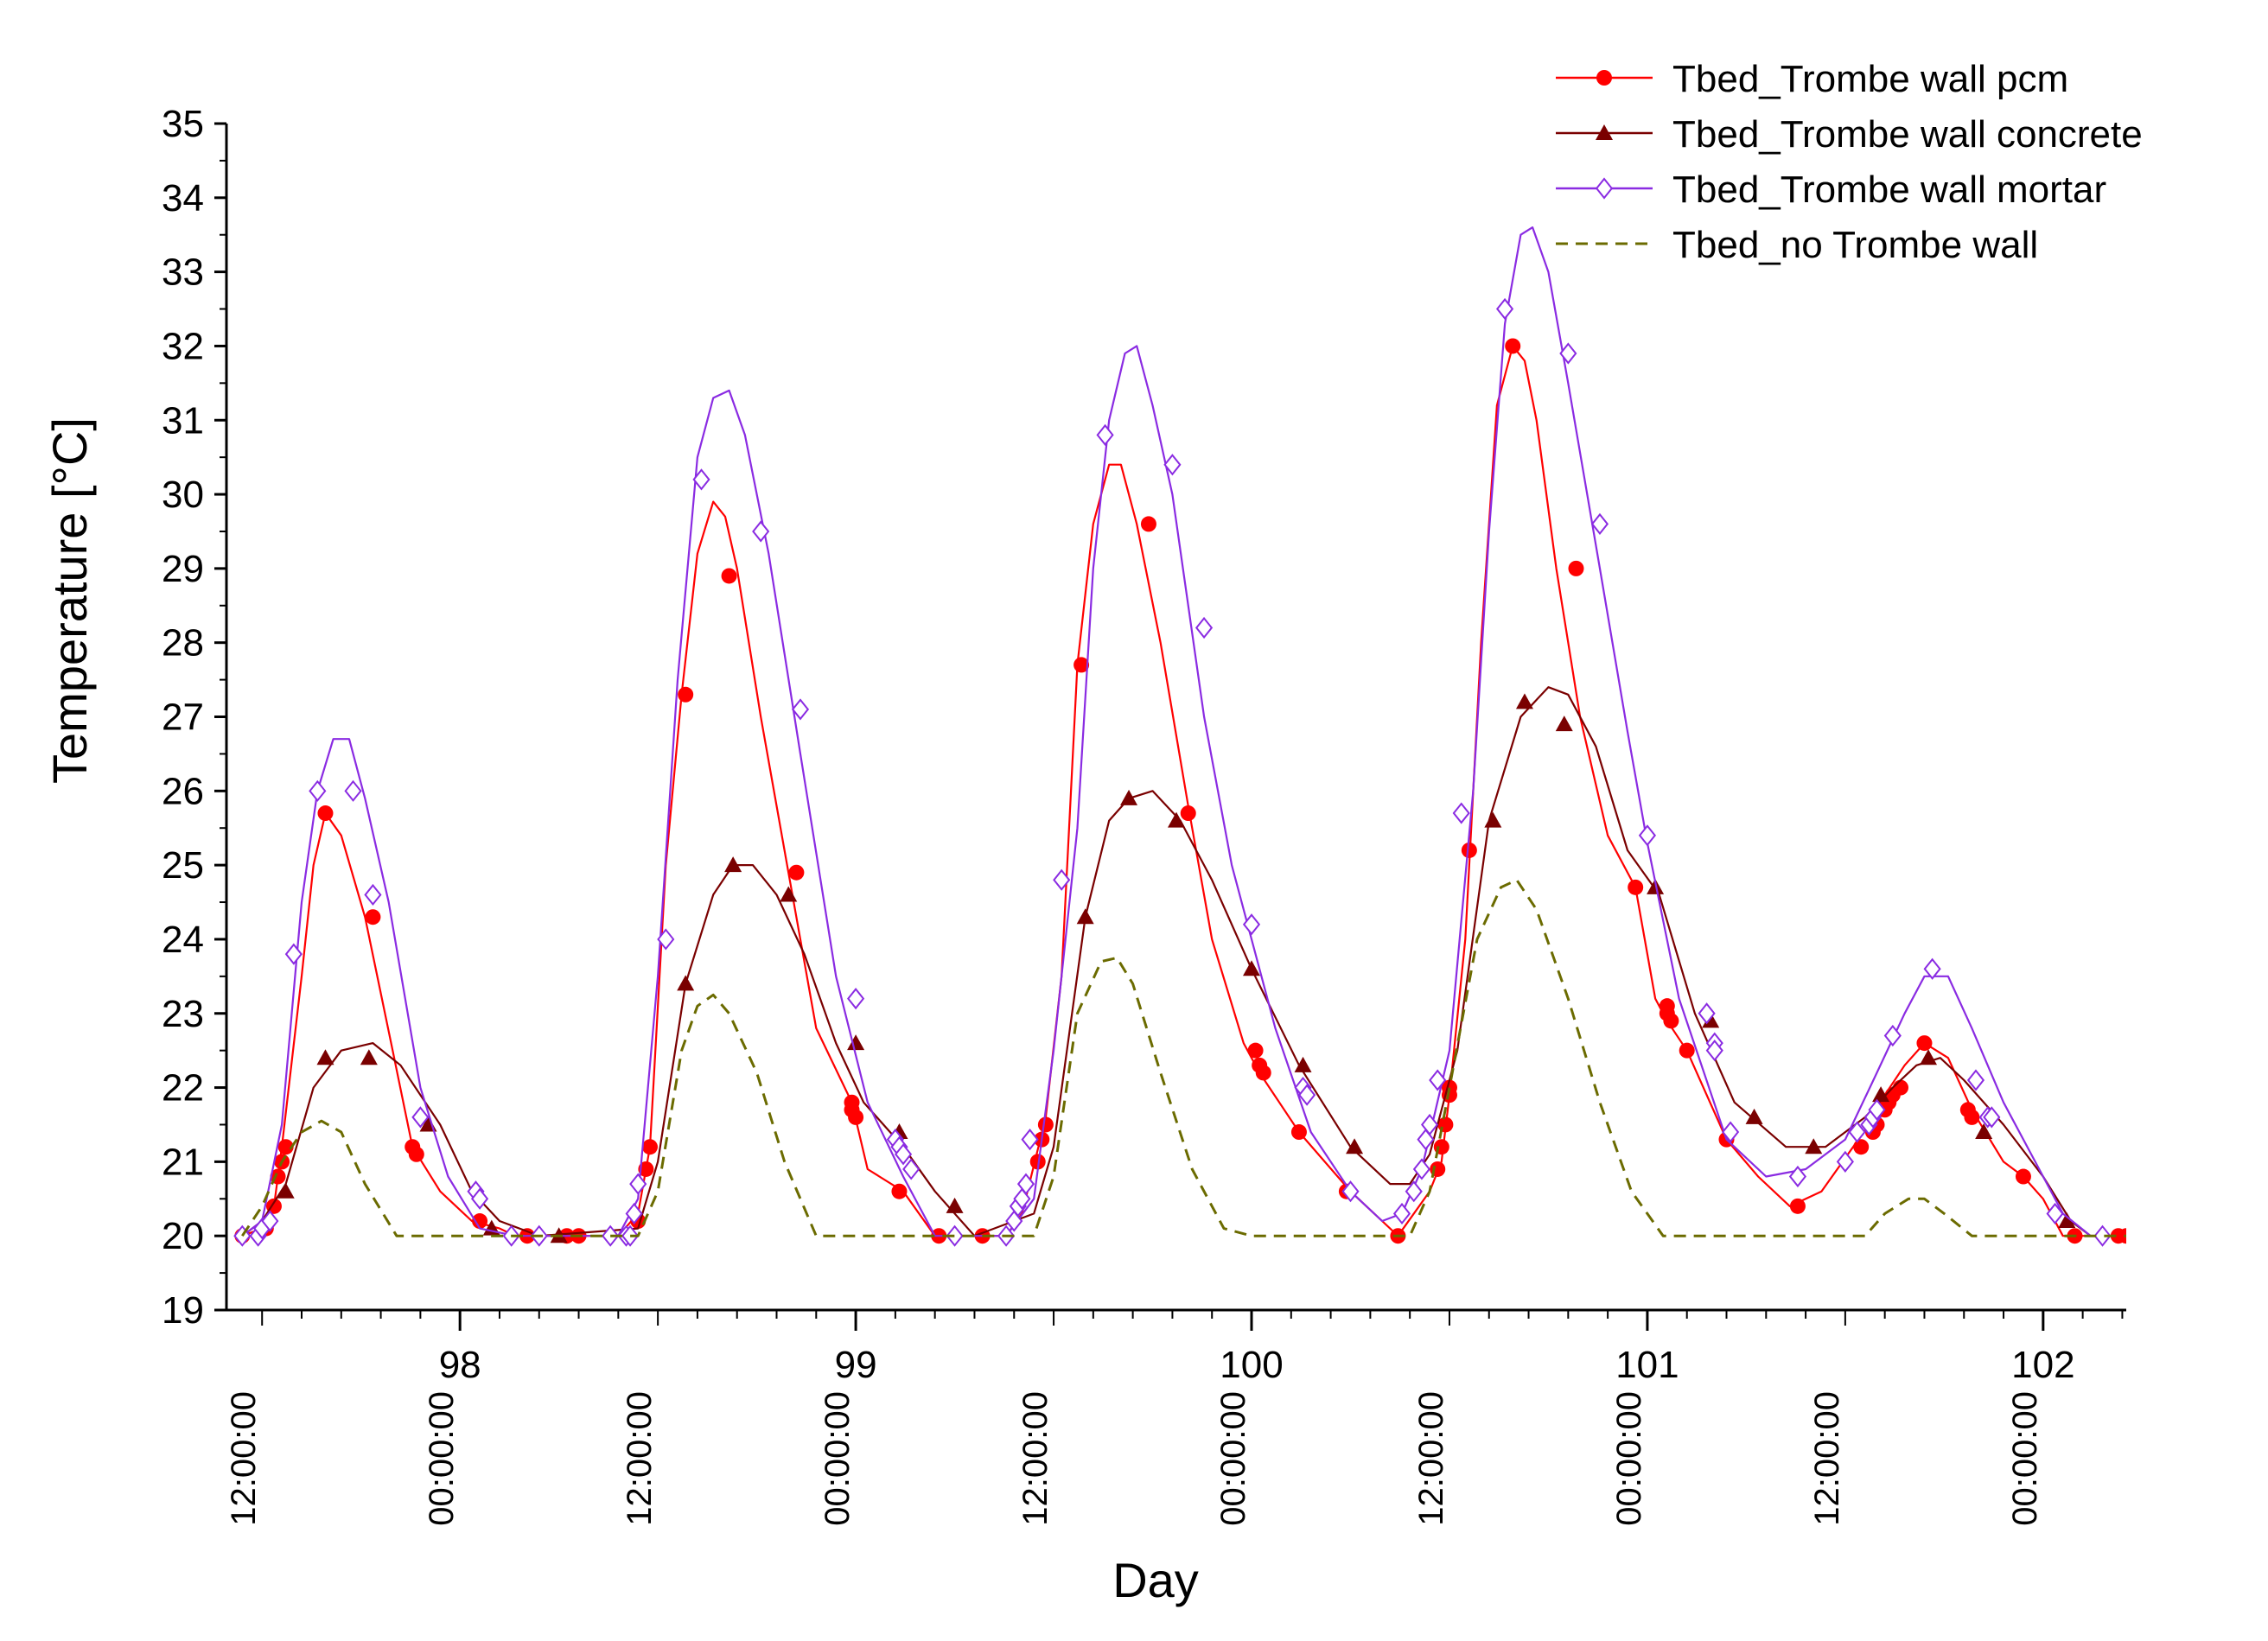  What do you see at coordinates (183, 495) in the screenshot?
I see `y-tick-label: 30` at bounding box center [183, 495].